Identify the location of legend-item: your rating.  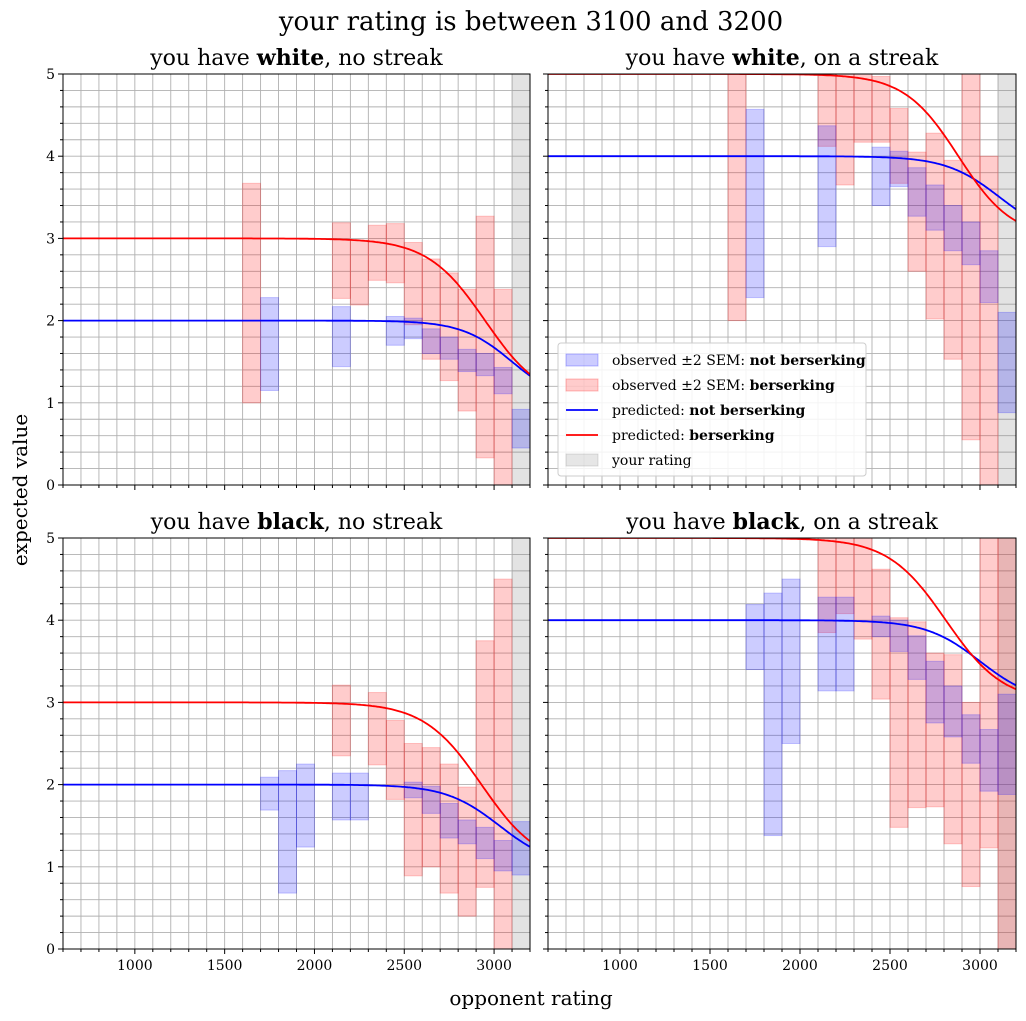
(628, 461).